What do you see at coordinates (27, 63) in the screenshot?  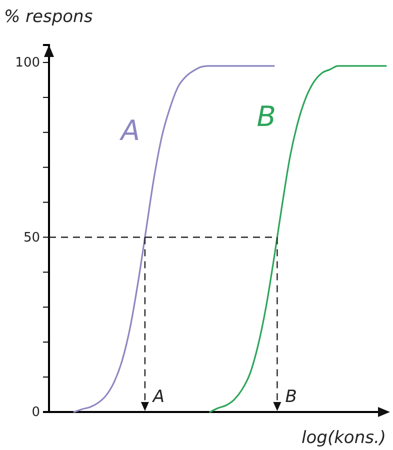 I see `y-tick-label: 100` at bounding box center [27, 63].